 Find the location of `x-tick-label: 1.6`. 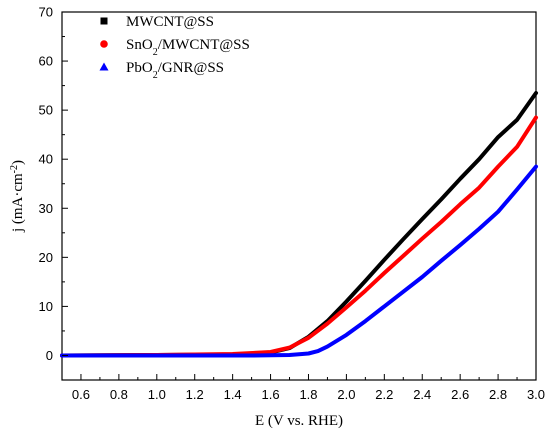

x-tick-label: 1.6 is located at coordinates (271, 394).